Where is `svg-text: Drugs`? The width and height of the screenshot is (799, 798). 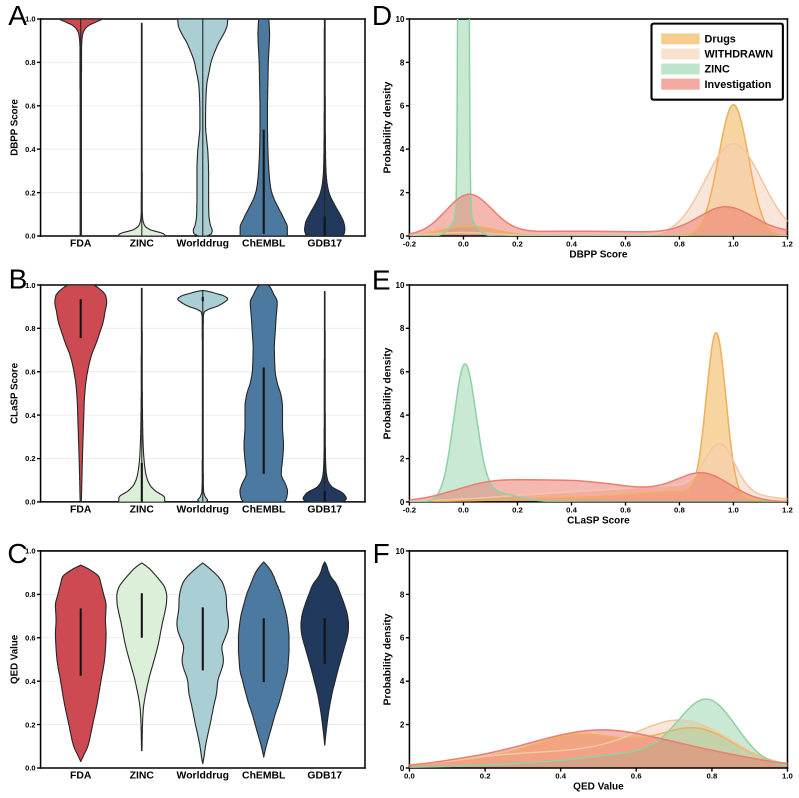 svg-text: Drugs is located at coordinates (720, 39).